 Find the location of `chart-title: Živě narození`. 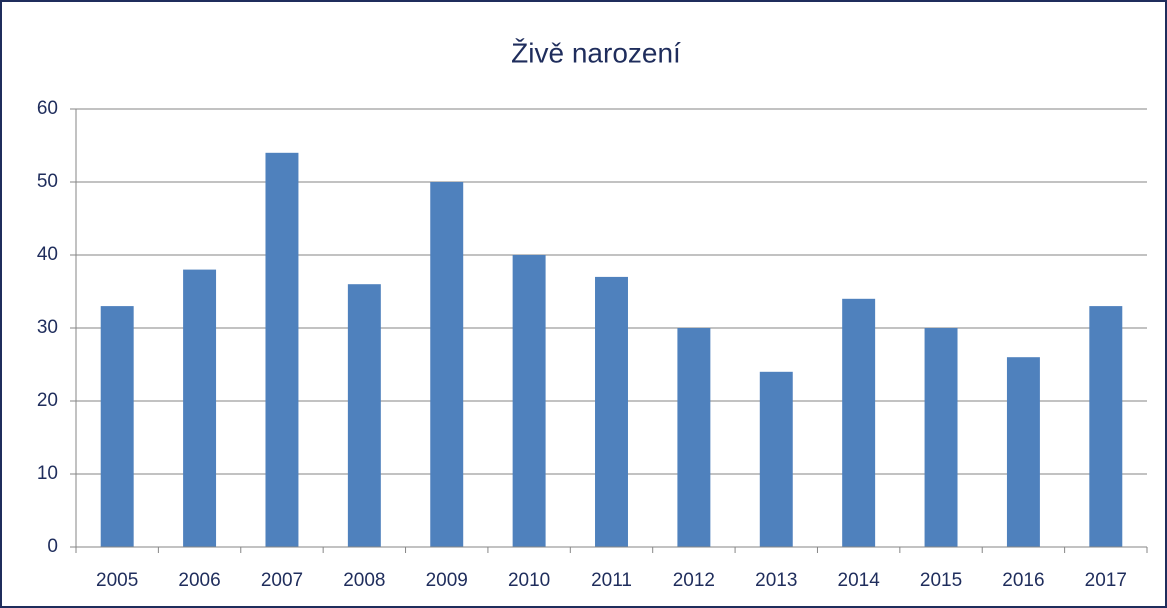

chart-title: Živě narození is located at coordinates (596, 52).